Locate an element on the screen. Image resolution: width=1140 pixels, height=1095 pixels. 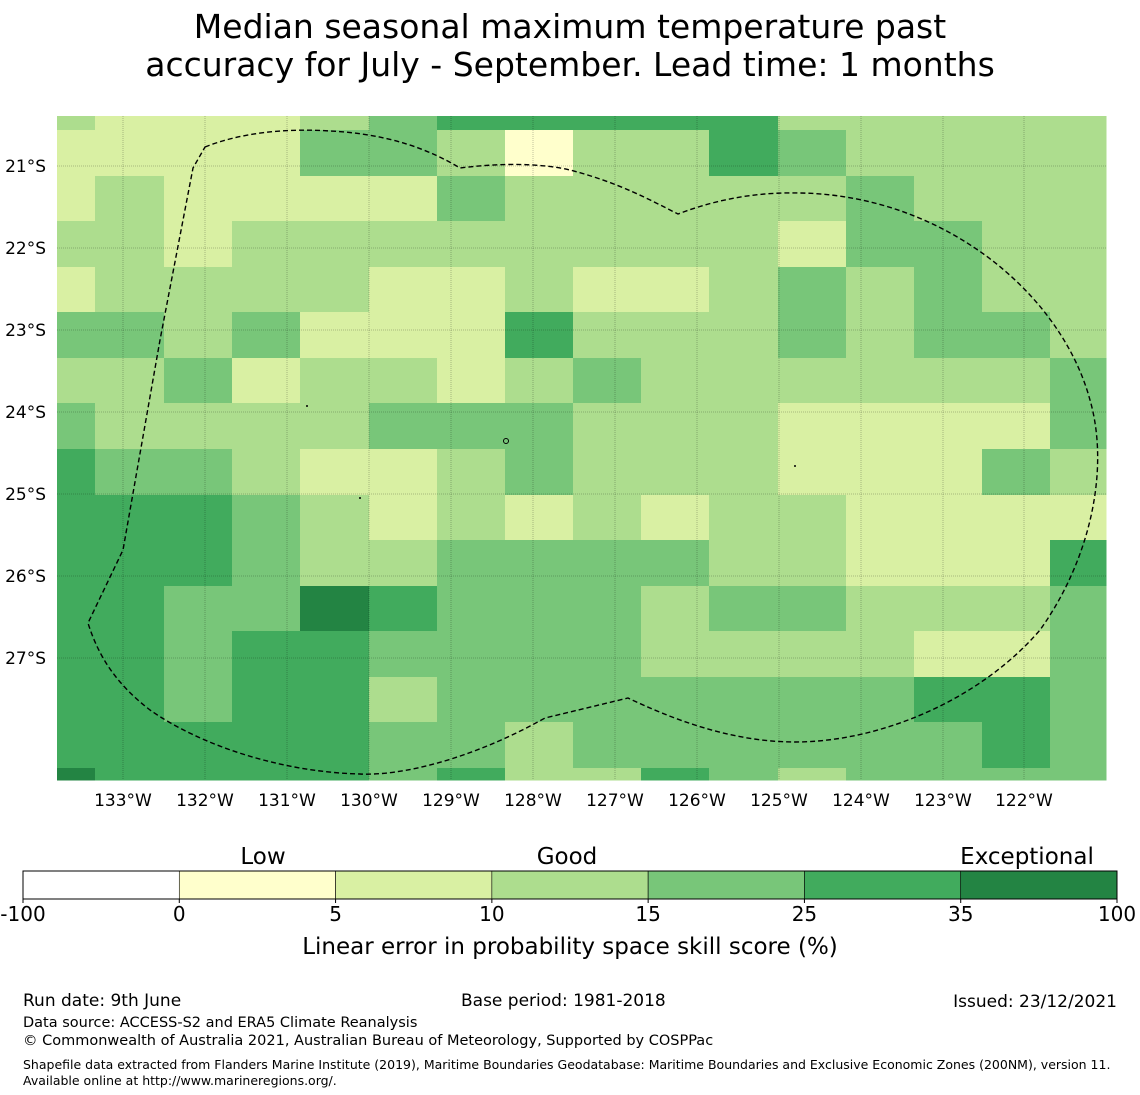
colorbar-tick-label: 35 is located at coordinates (960, 914).